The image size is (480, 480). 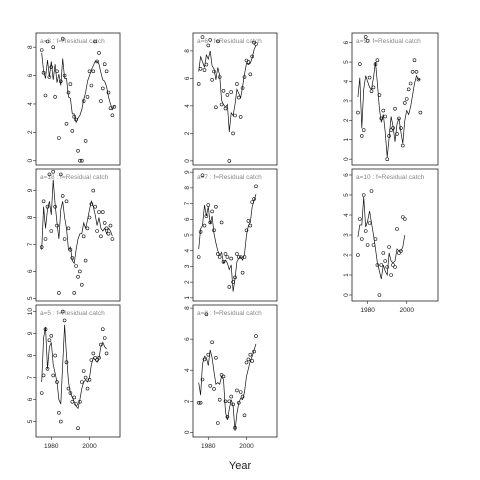 I want to click on y-tick-label: 3, so click(x=346, y=101).